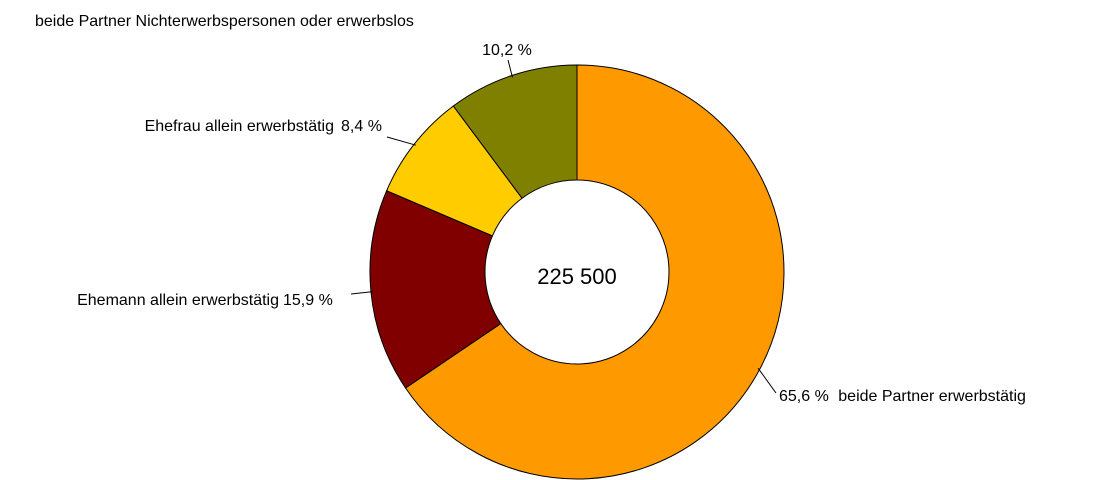 This screenshot has height=480, width=1107. I want to click on label-yellow-value: 8,4 %, so click(361, 126).